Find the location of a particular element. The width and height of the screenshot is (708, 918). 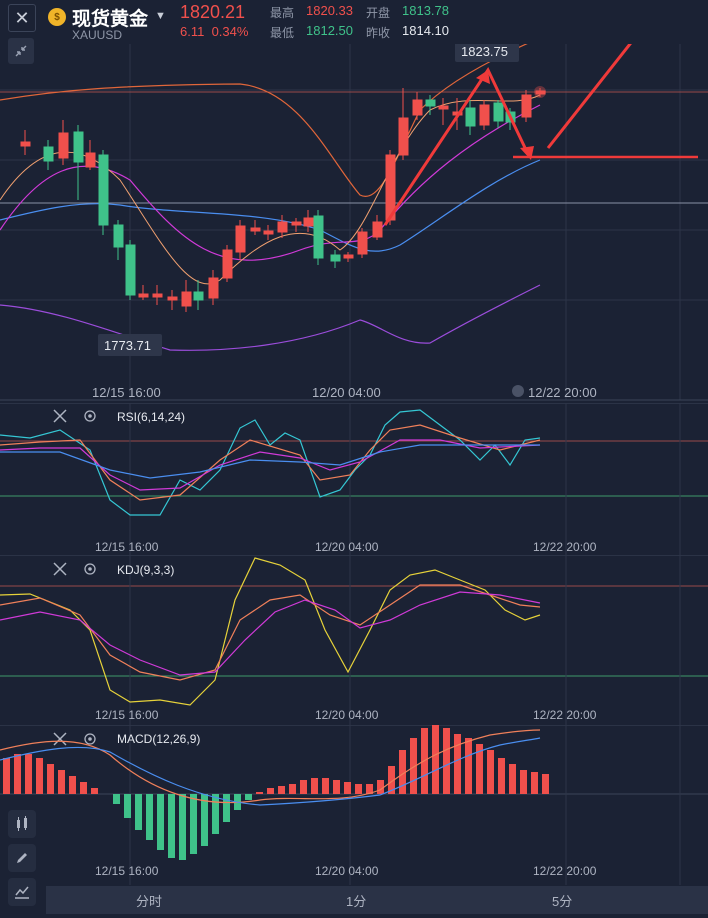

chart-line-icon is located at coordinates (22, 892).